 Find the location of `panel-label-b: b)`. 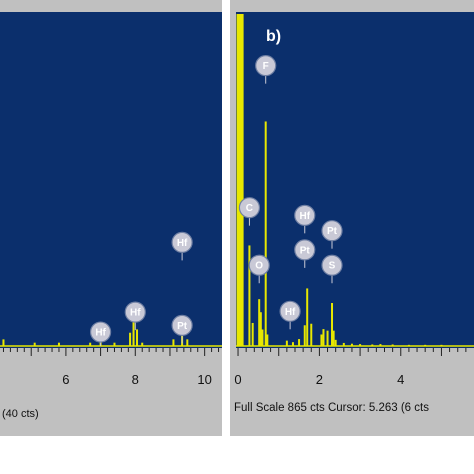

panel-label-b: b) is located at coordinates (274, 36).